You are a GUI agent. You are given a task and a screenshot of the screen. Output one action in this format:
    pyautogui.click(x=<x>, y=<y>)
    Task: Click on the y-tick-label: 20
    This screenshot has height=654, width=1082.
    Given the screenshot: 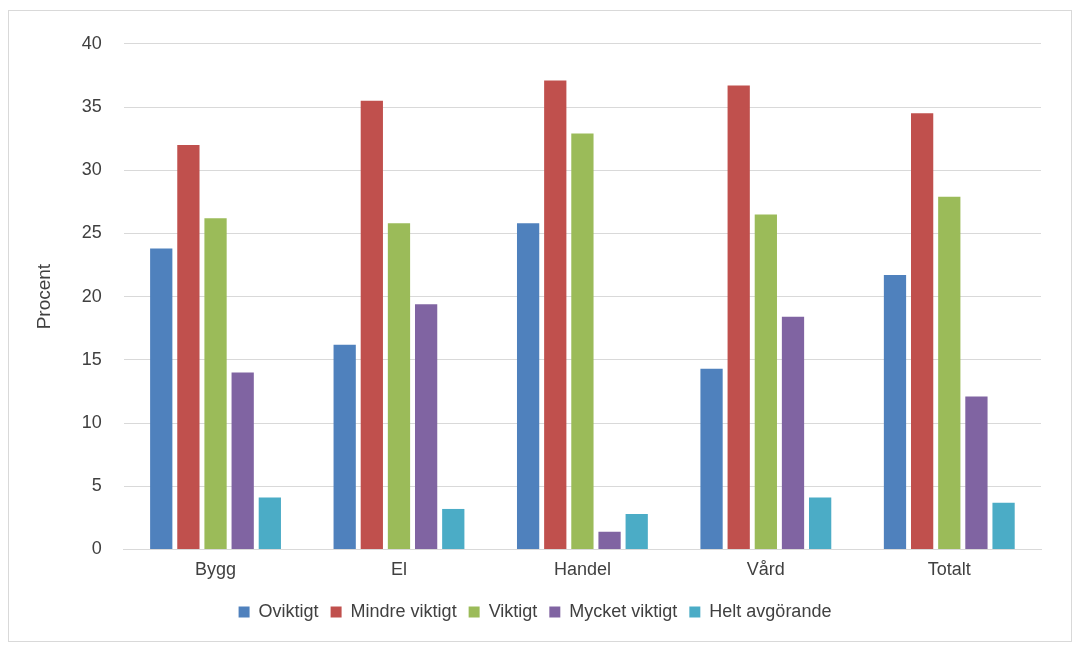 What is the action you would take?
    pyautogui.click(x=91, y=295)
    